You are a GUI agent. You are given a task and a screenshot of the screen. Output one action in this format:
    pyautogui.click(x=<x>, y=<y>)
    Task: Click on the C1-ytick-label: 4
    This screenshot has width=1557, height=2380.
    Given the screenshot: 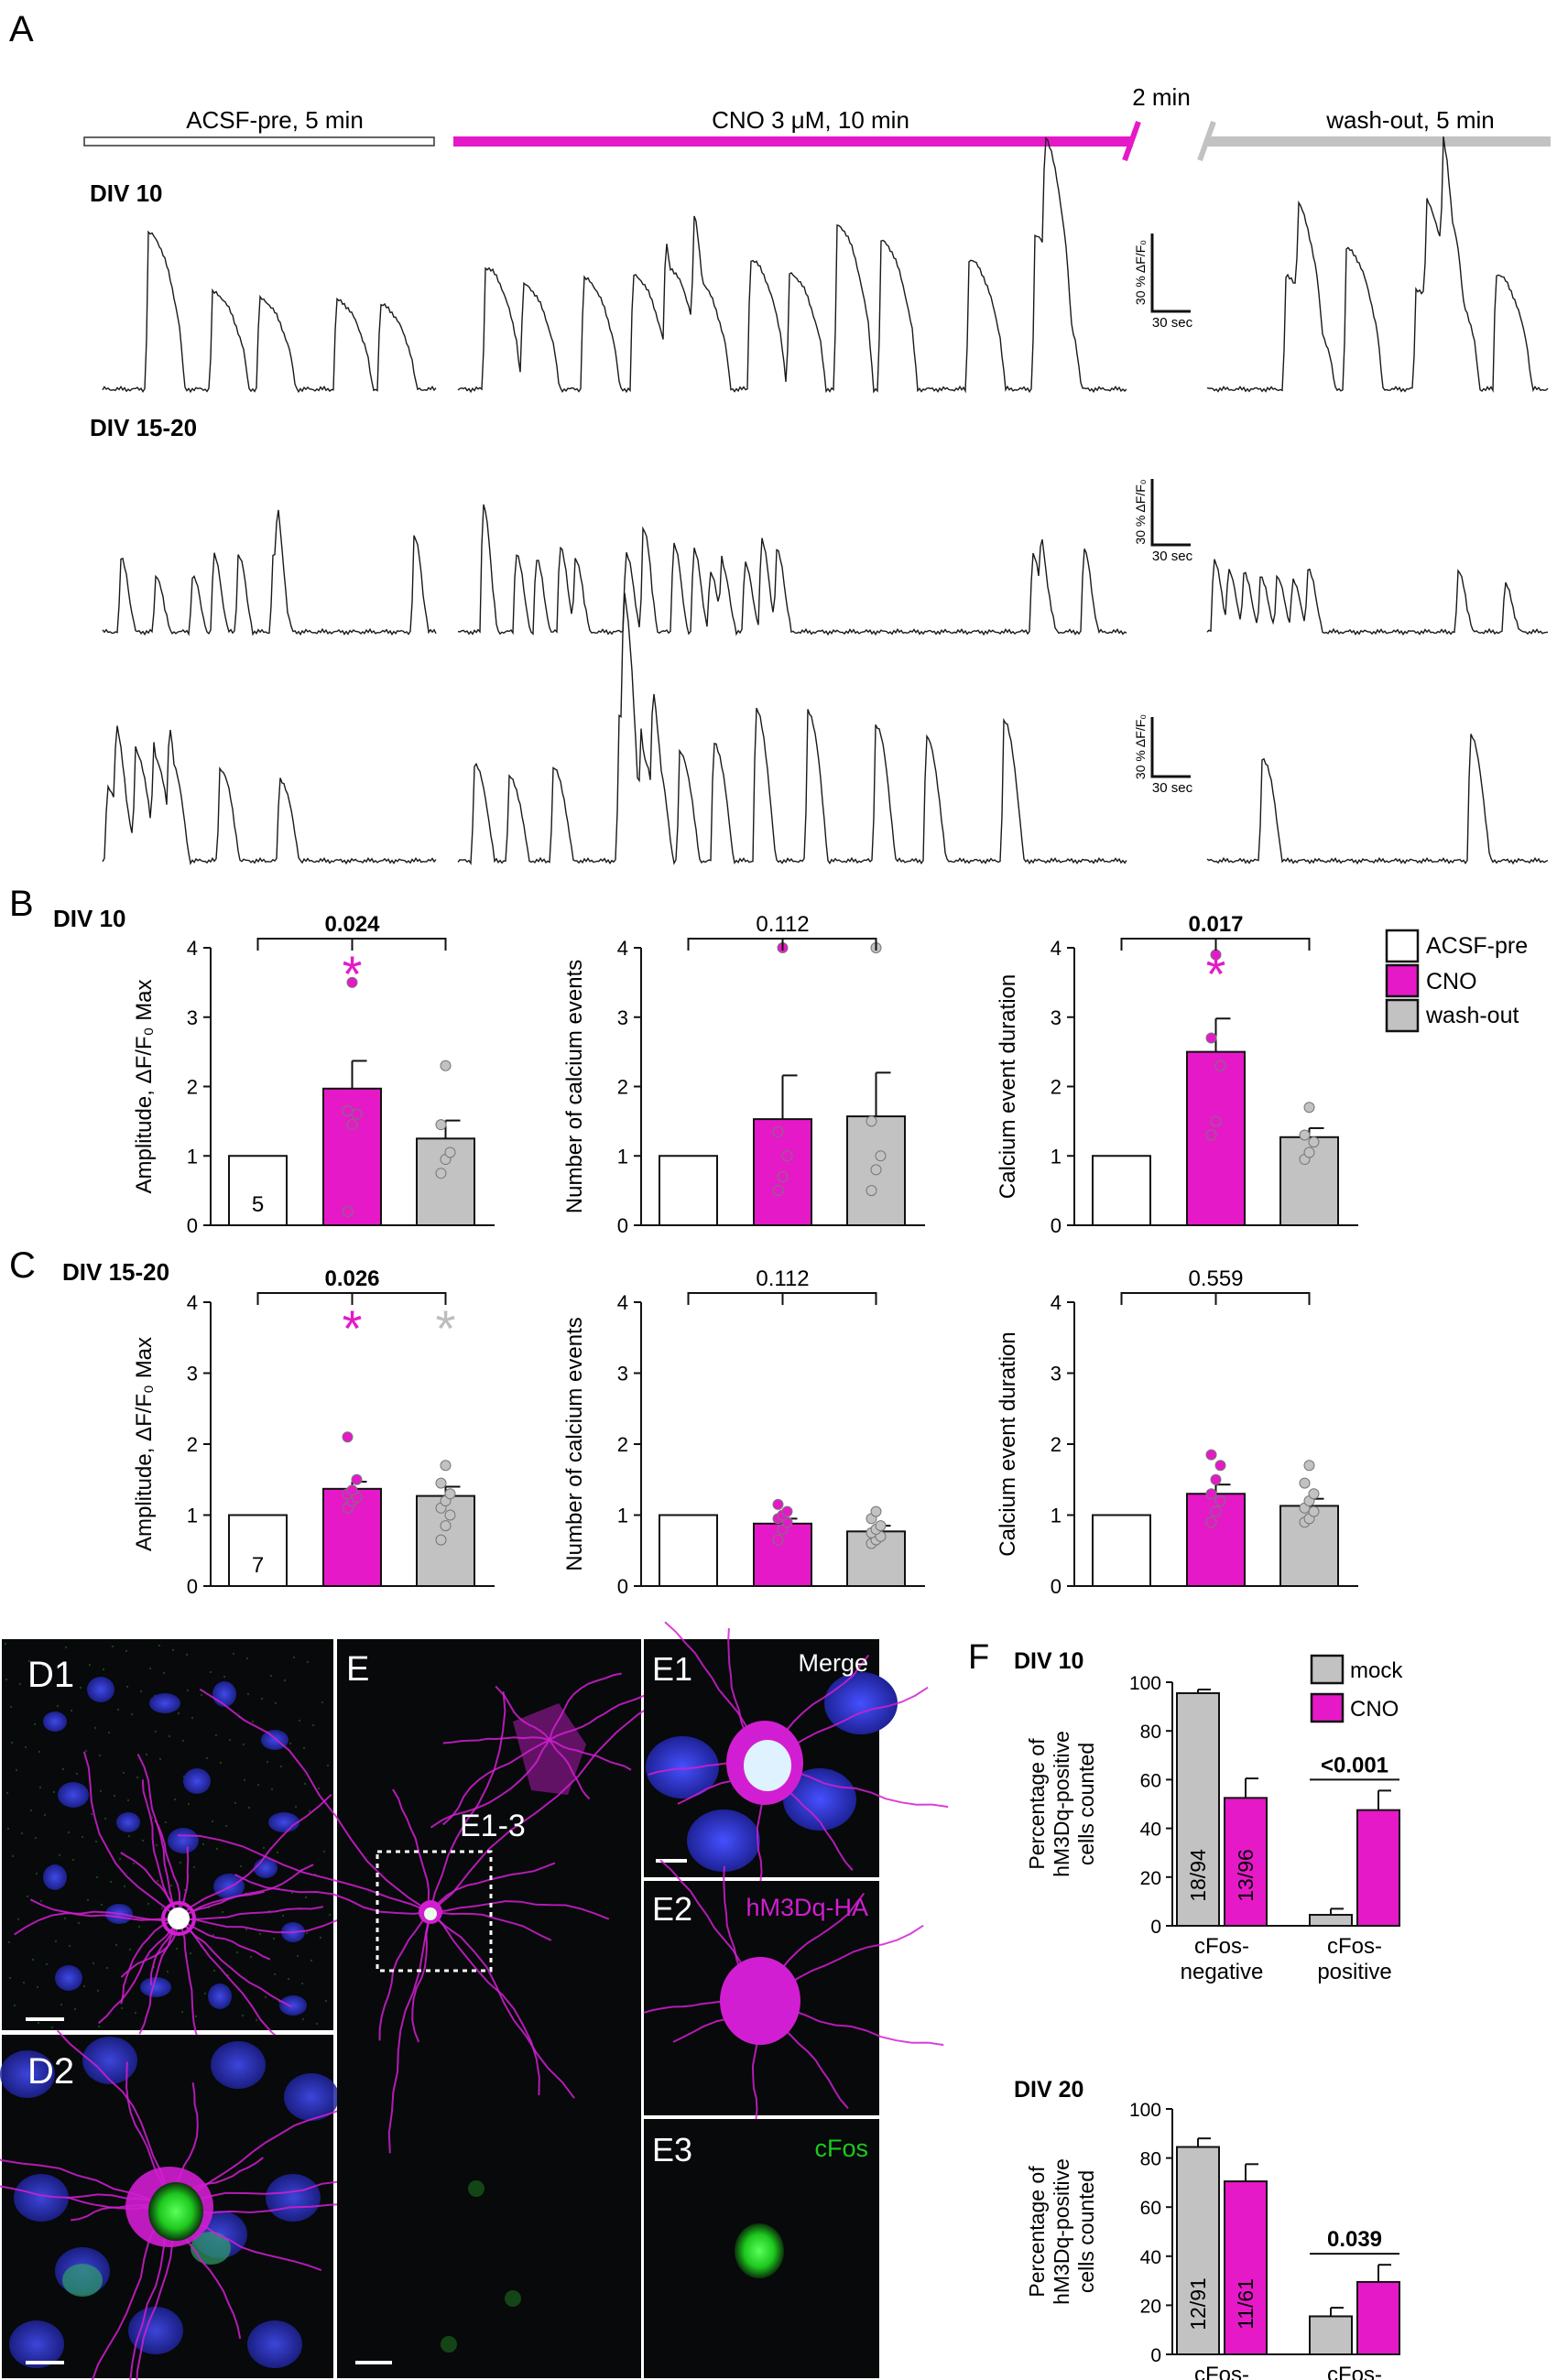 What is the action you would take?
    pyautogui.click(x=193, y=1302)
    